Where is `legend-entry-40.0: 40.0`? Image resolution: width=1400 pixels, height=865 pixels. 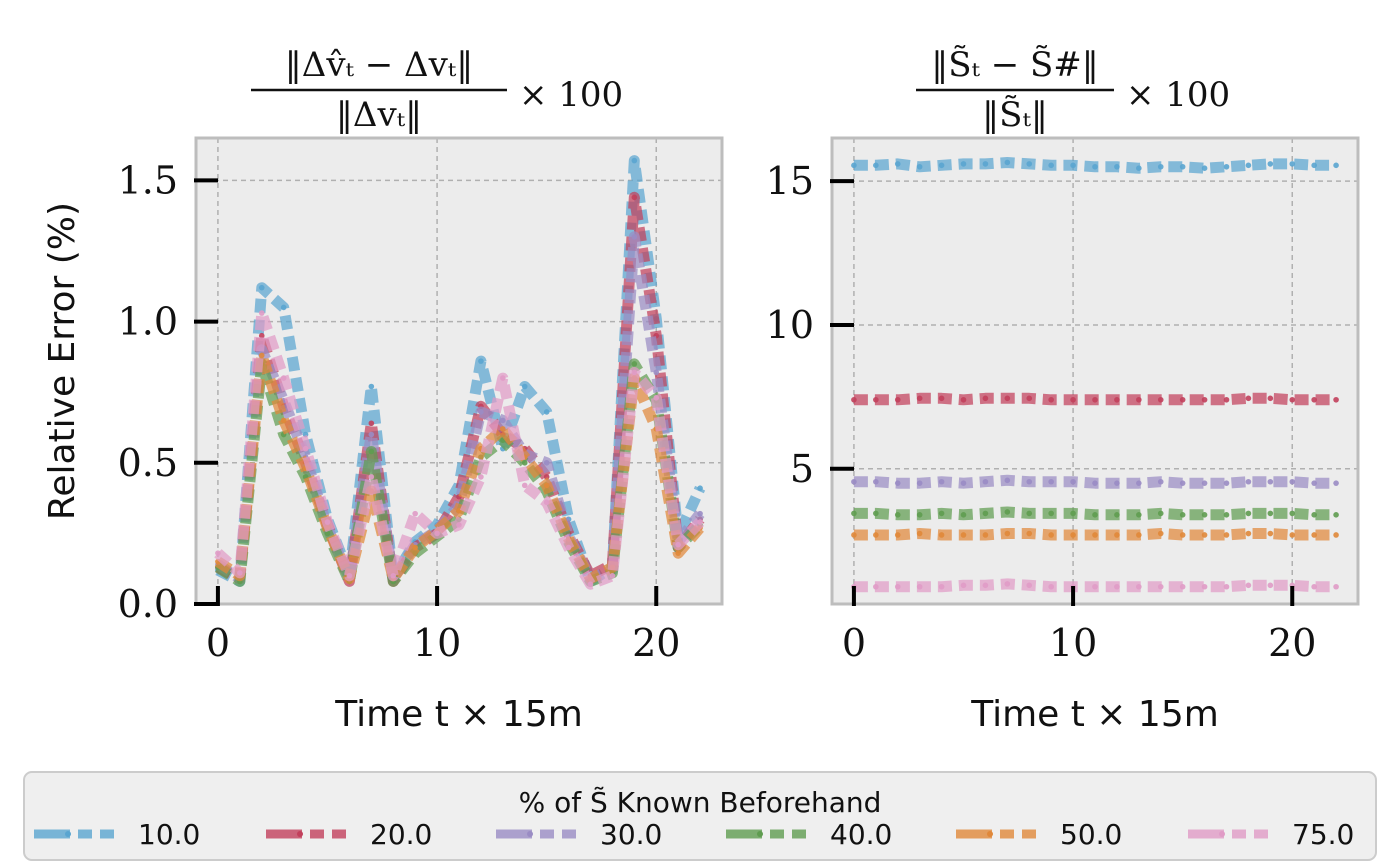 legend-entry-40.0: 40.0 is located at coordinates (809, 834).